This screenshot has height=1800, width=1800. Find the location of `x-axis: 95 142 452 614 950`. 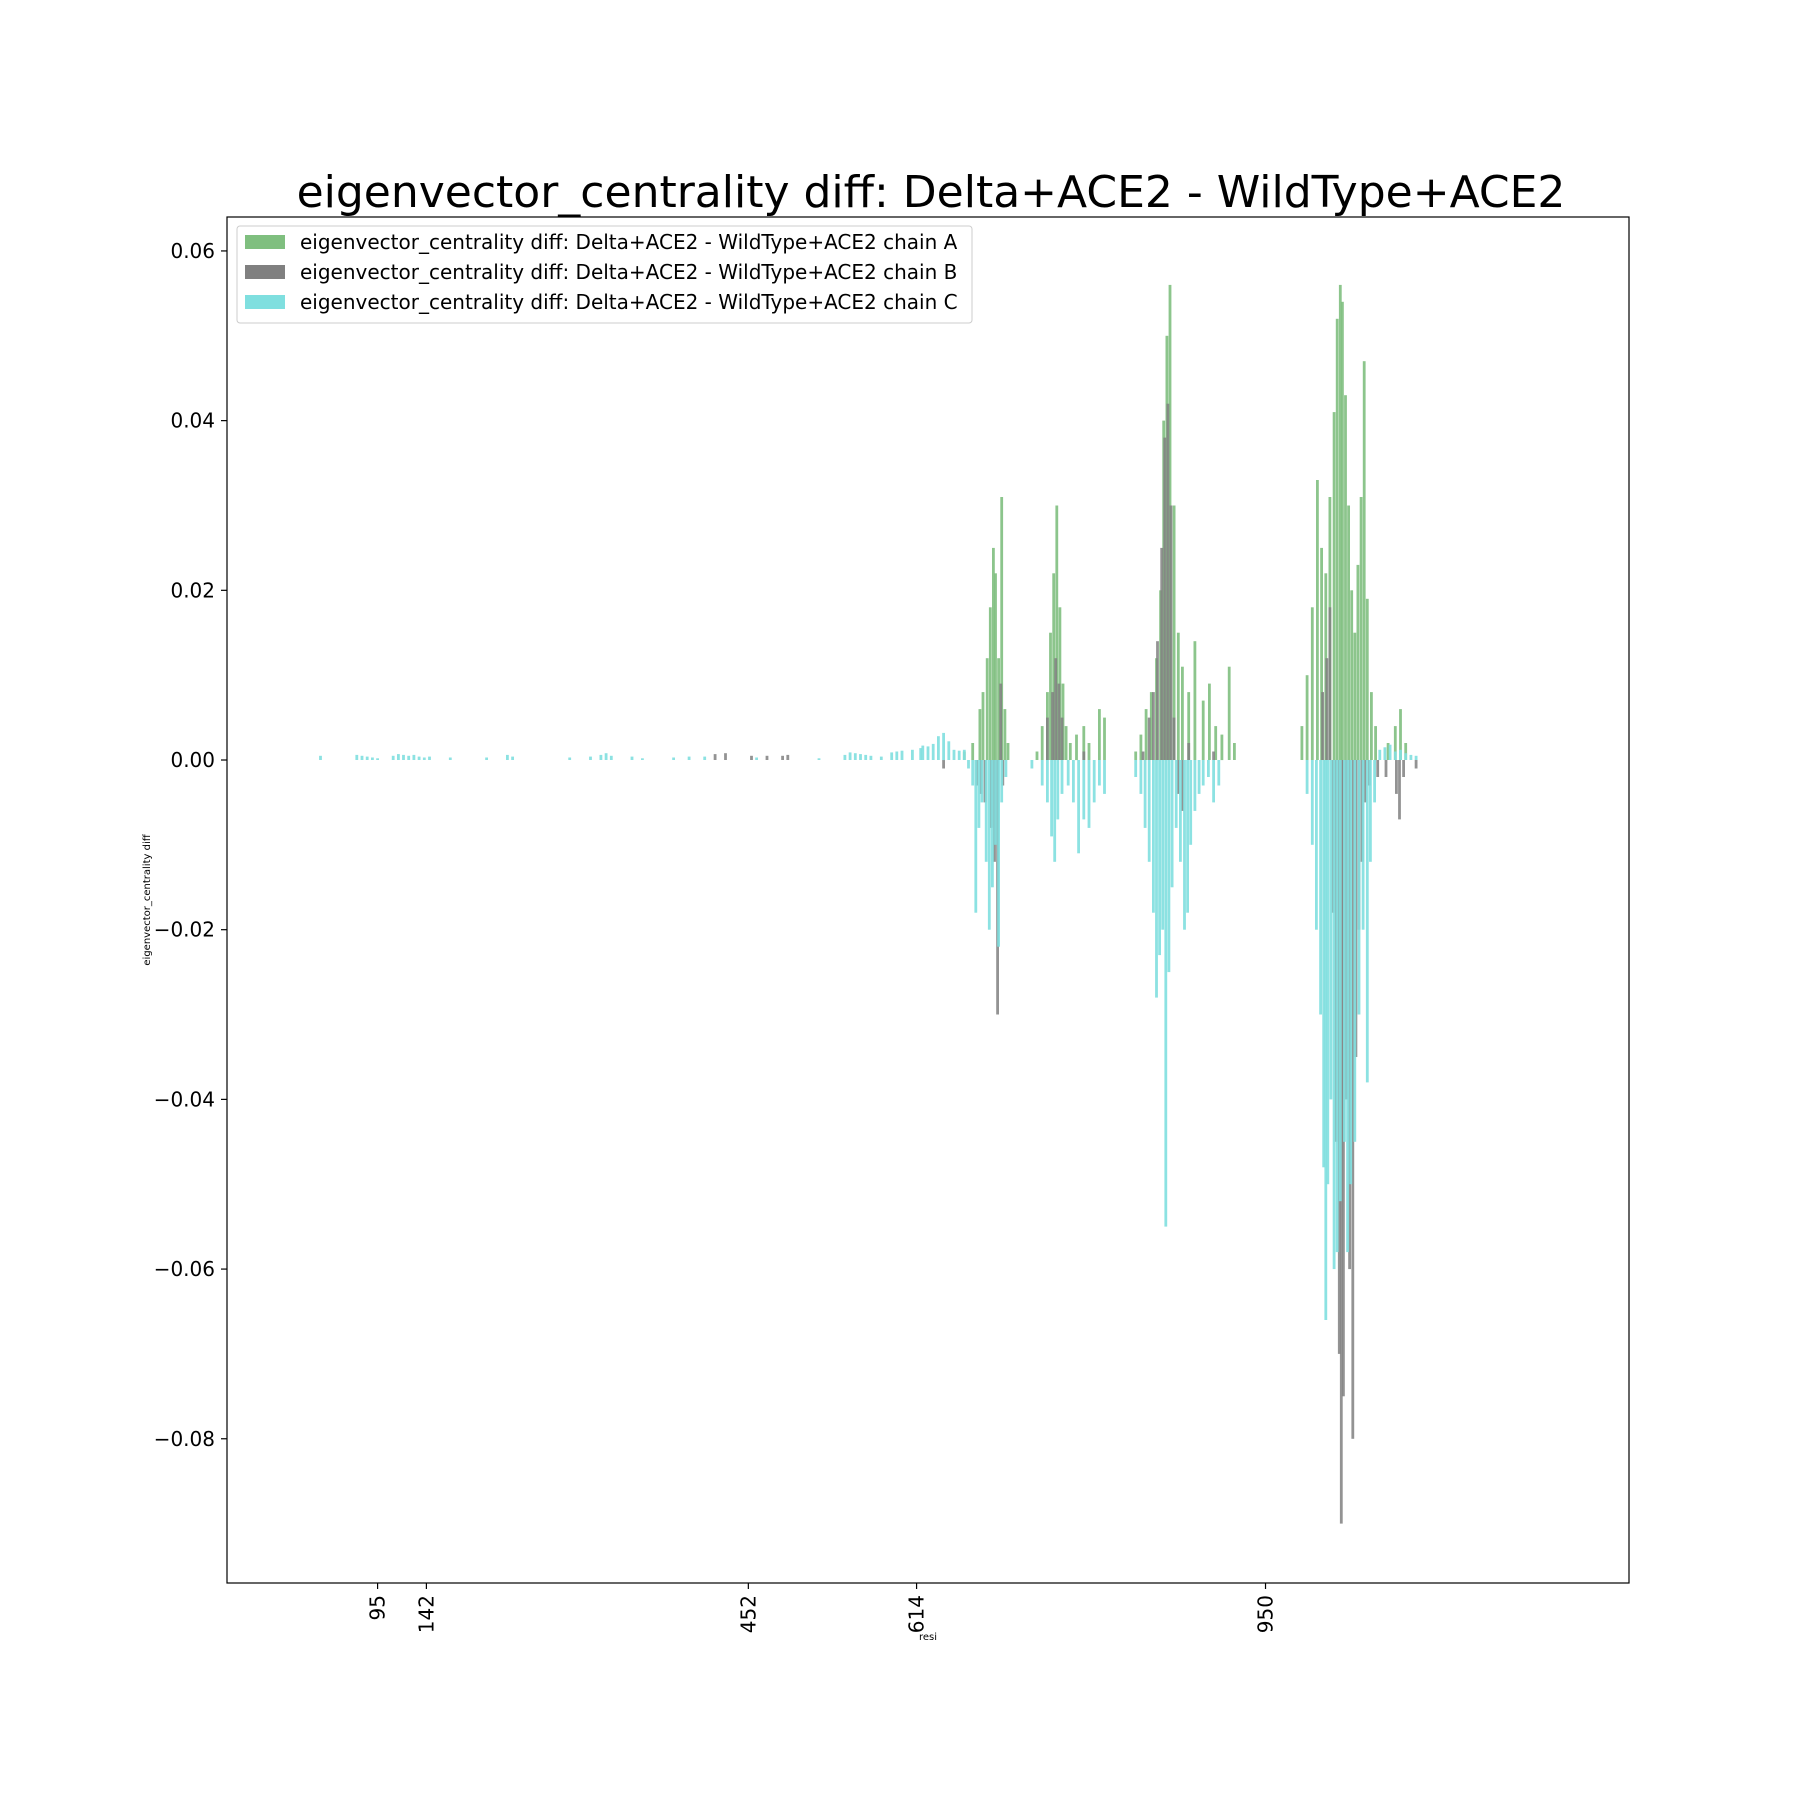

x-axis: 95 142 452 614 950 is located at coordinates (822, 1608).